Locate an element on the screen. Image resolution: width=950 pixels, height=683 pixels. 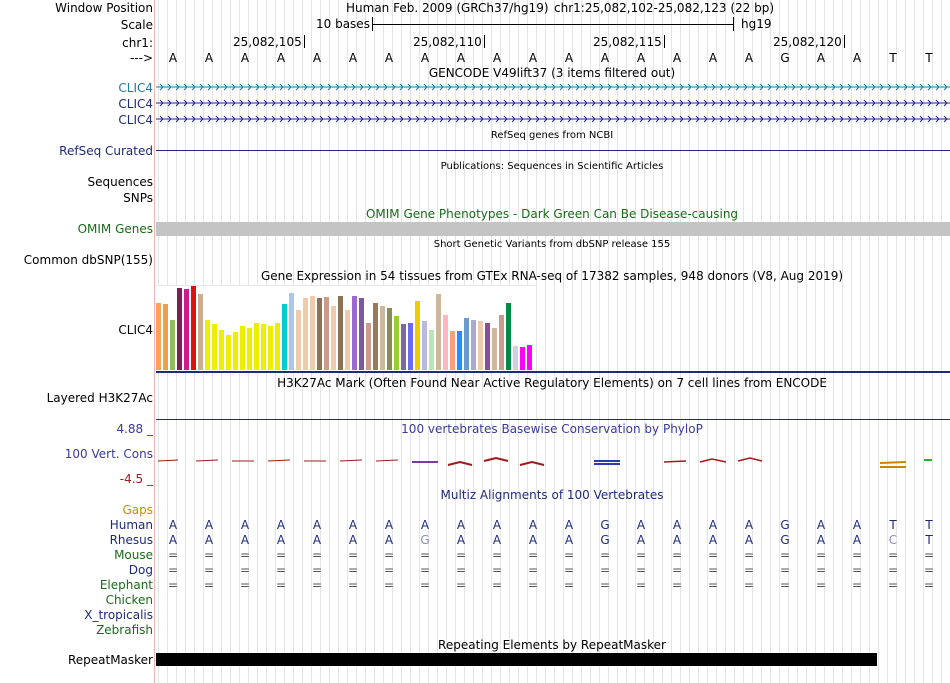
gtex-gene-label: CLIC4 is located at coordinates (135, 330).